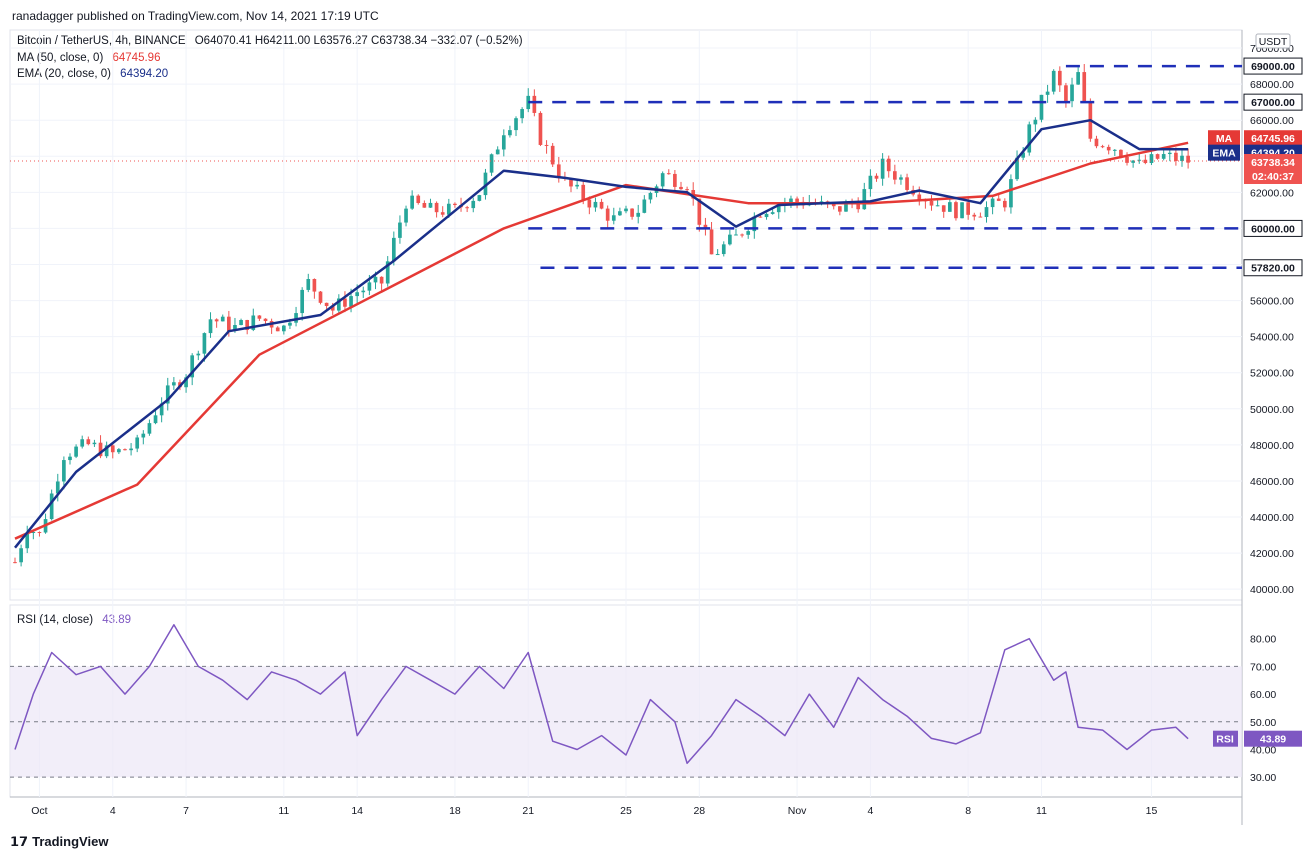 The image size is (1315, 860). I want to click on series-tag-name-box, so click(1224, 138).